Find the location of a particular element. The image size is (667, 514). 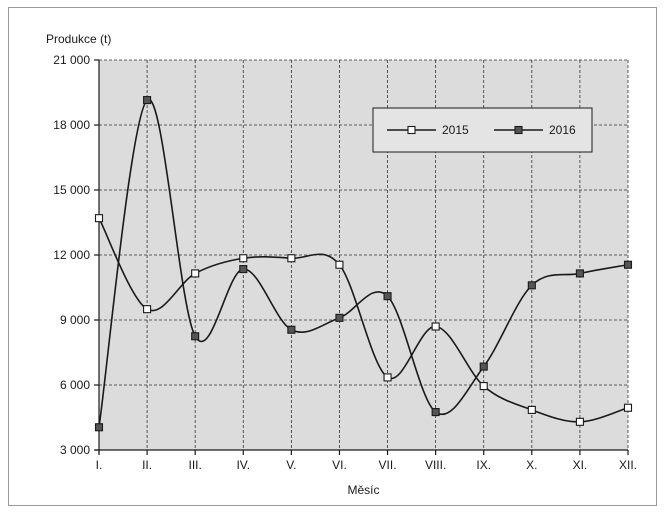

point-2015-II is located at coordinates (147, 309).